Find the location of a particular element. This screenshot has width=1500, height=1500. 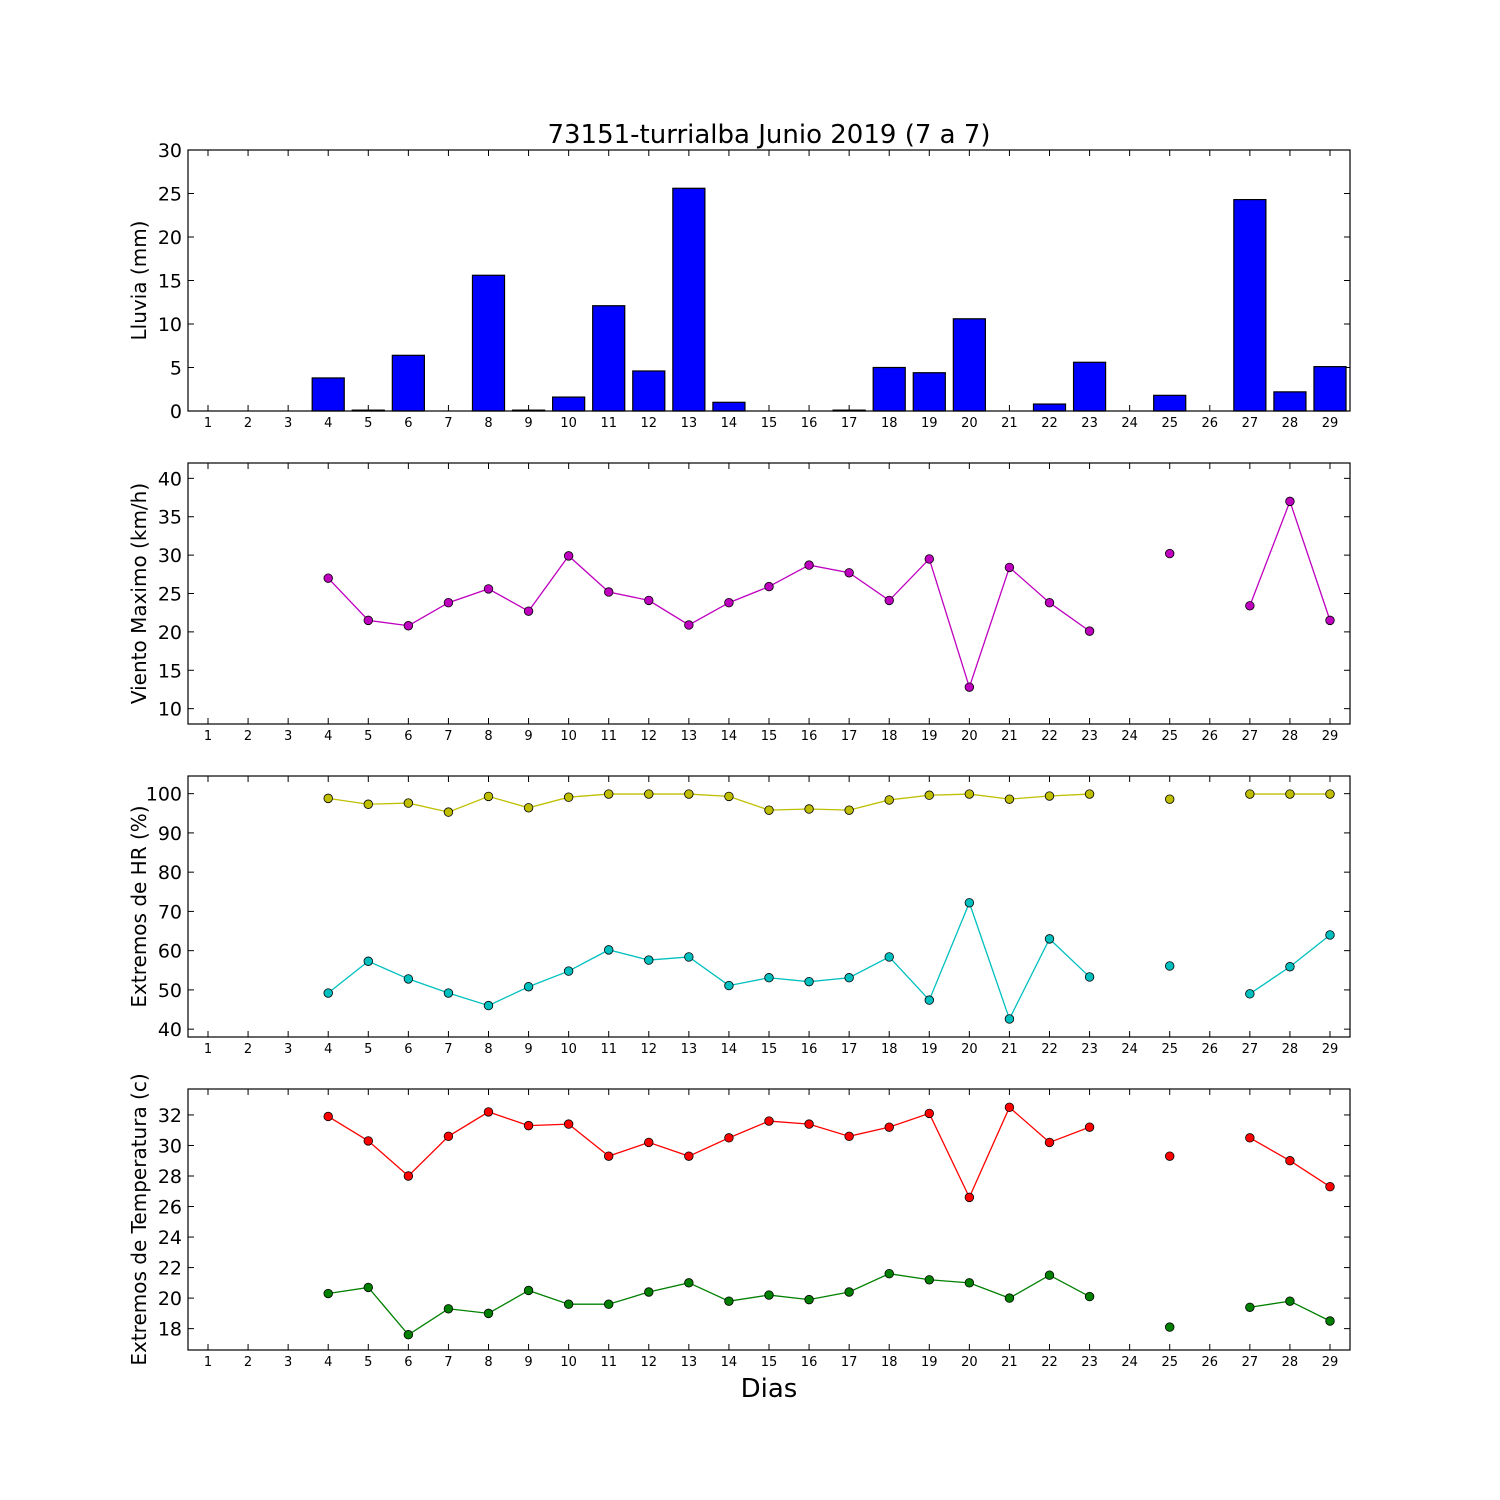

y-tick-label: 18 is located at coordinates (170, 1330).